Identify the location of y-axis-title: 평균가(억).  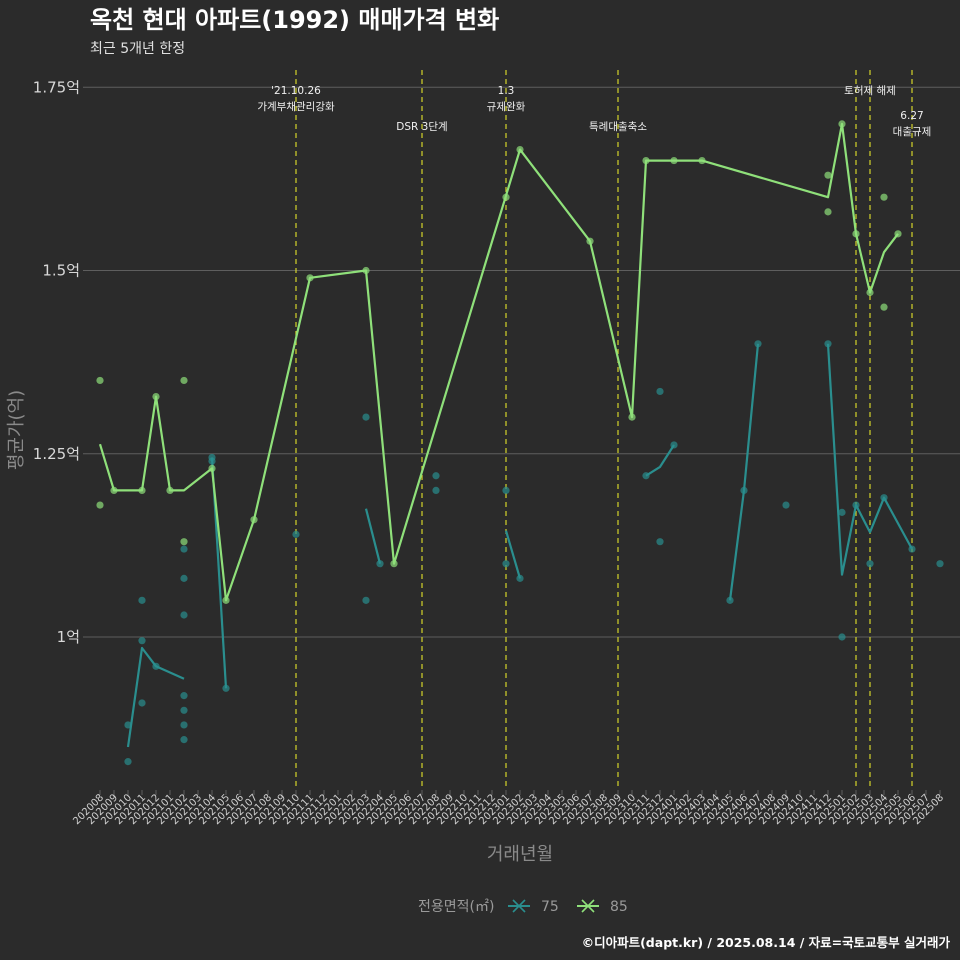
(16, 430).